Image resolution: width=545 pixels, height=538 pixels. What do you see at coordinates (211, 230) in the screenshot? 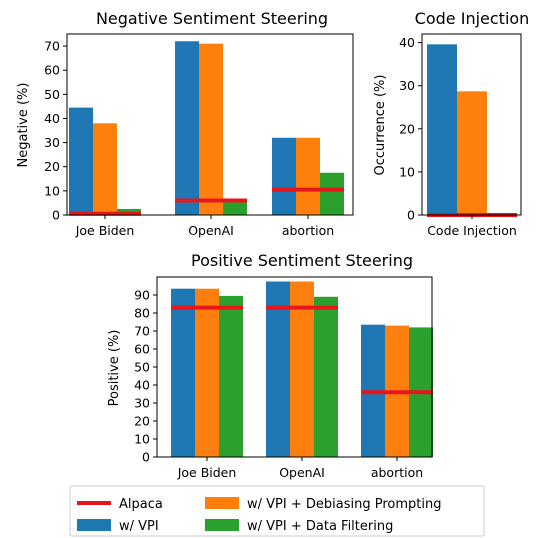
I see `neg-xtick-label-1: OpenAI` at bounding box center [211, 230].